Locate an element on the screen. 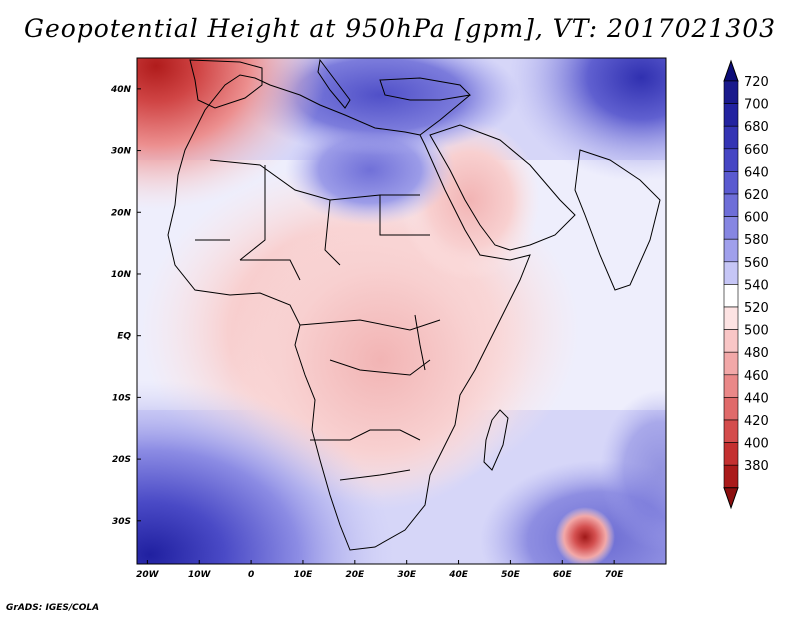  lat-tick-label: 20N is located at coordinates (121, 213).